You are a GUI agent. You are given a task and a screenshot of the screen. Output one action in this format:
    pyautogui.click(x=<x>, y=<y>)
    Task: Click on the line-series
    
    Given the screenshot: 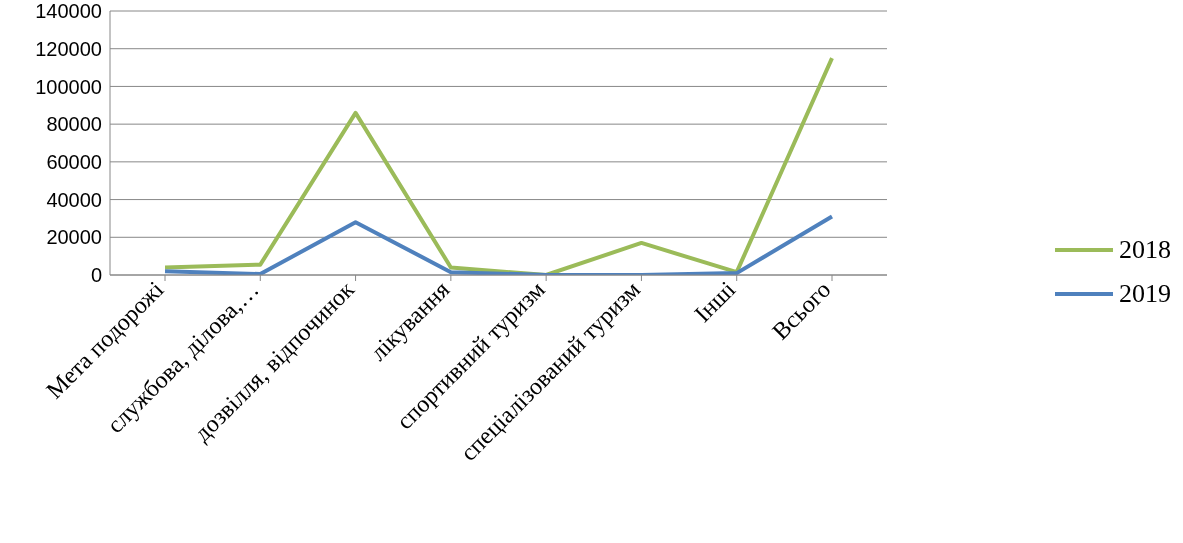 What is the action you would take?
    pyautogui.click(x=498, y=244)
    